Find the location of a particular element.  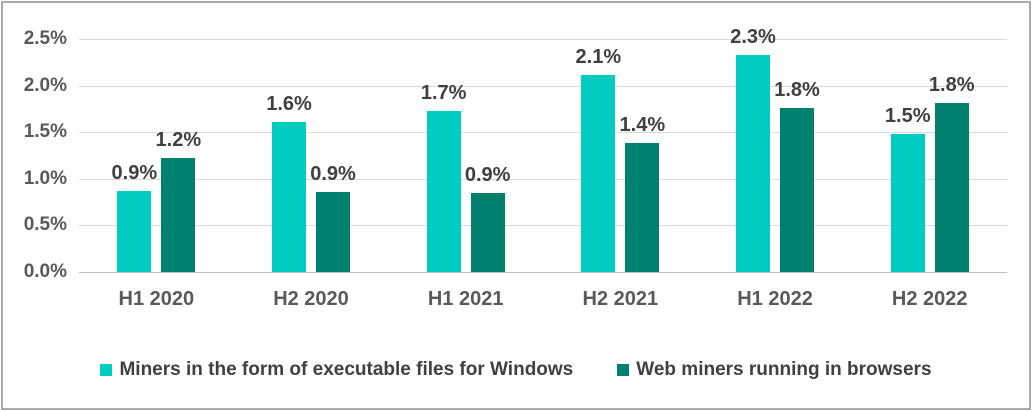

bar-miners-in-h2-2022: 1.5% is located at coordinates (907, 189).